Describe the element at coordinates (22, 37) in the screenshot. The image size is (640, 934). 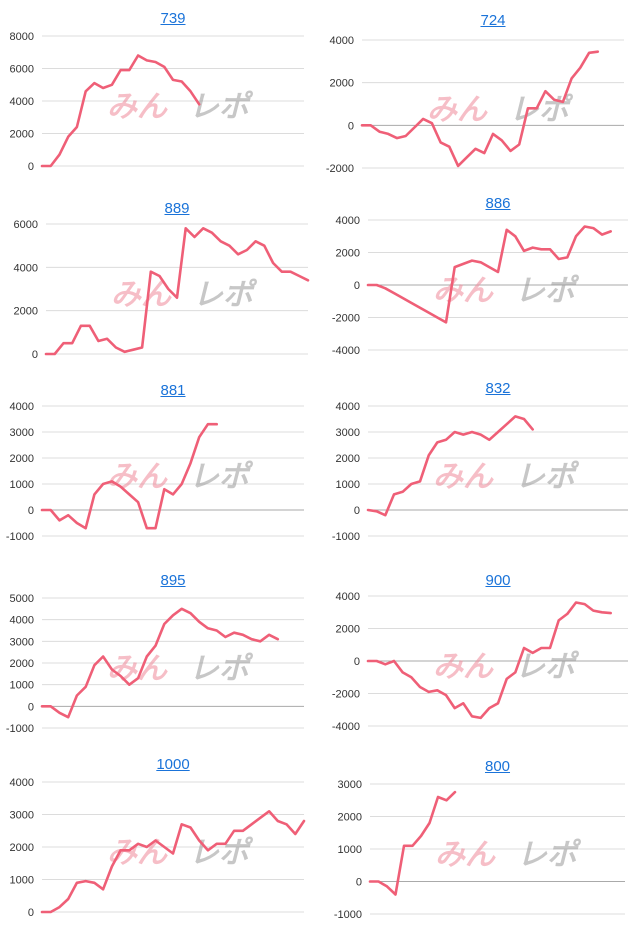
I see `y-tick-label: 8000` at that location.